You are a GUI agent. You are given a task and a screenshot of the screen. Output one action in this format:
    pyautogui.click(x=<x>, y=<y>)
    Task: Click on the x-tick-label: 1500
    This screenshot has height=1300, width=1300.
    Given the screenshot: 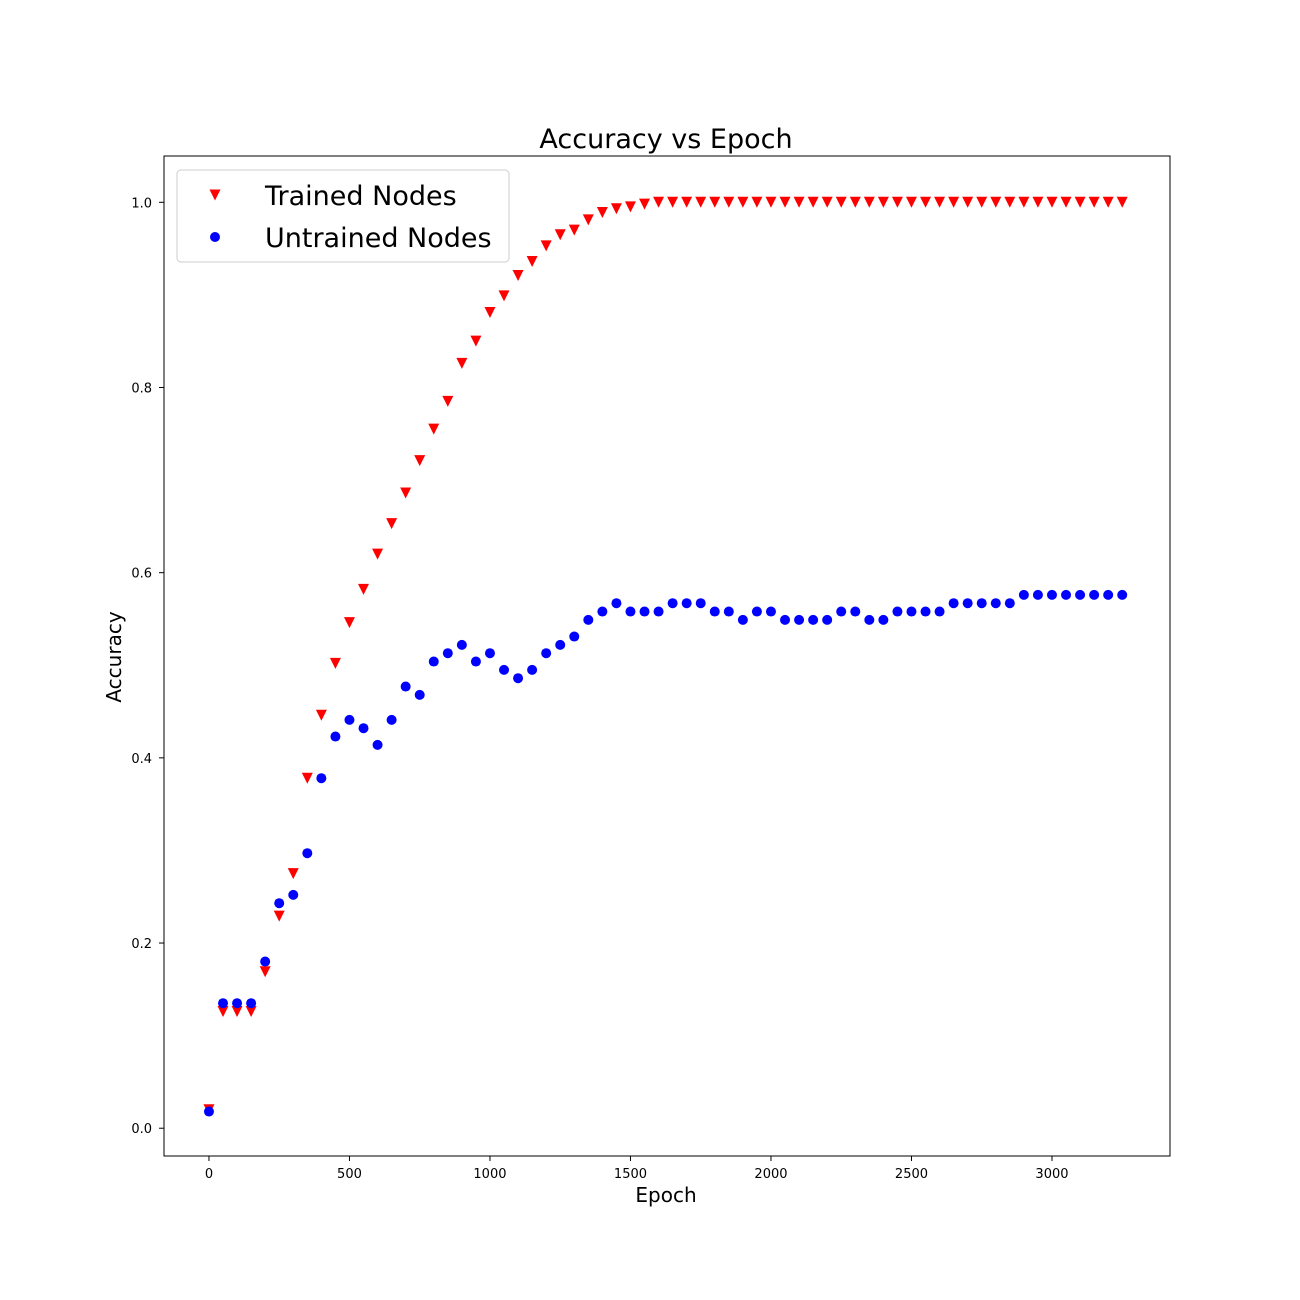 What is the action you would take?
    pyautogui.click(x=630, y=1174)
    